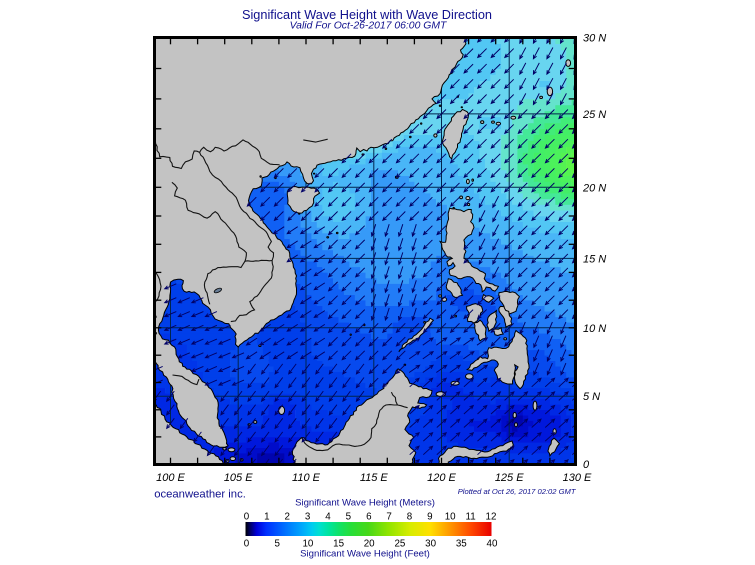 The image size is (755, 565). What do you see at coordinates (399, 543) in the screenshot?
I see `svg-text: 25` at bounding box center [399, 543].